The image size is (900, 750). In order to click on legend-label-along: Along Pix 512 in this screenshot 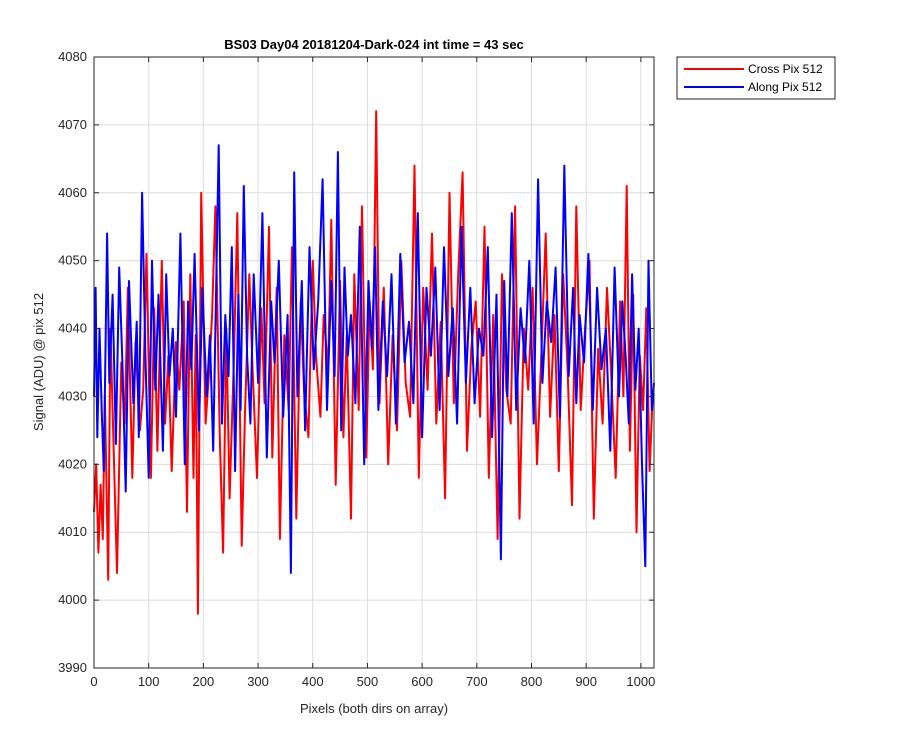, I will do `click(785, 87)`.